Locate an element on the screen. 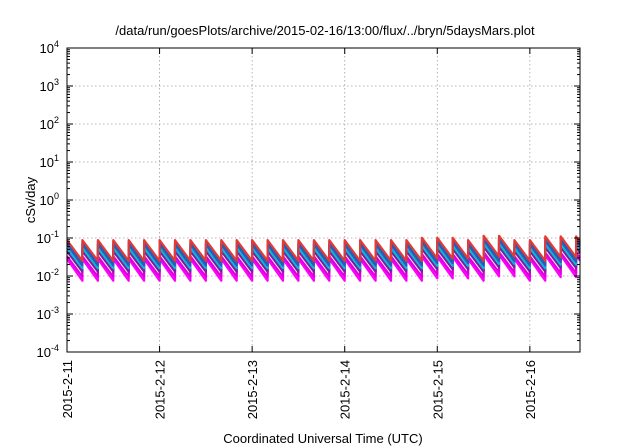 Image resolution: width=640 pixels, height=448 pixels. x-tick-label: 2015-2-11 is located at coordinates (67, 389).